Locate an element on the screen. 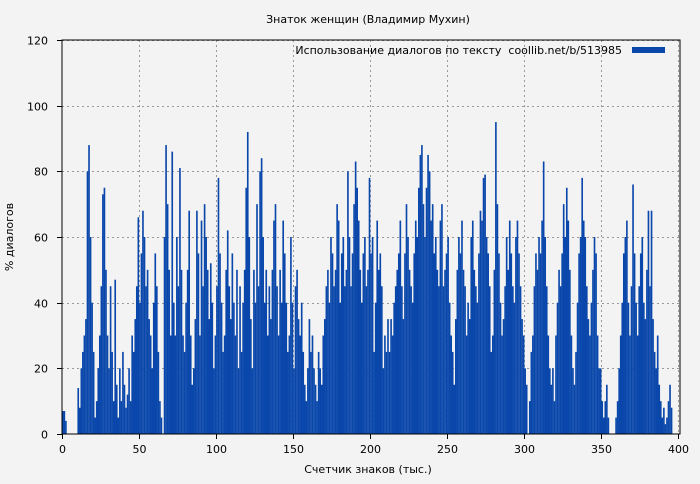 The image size is (700, 484). y-tick-label: 80 is located at coordinates (41, 172).